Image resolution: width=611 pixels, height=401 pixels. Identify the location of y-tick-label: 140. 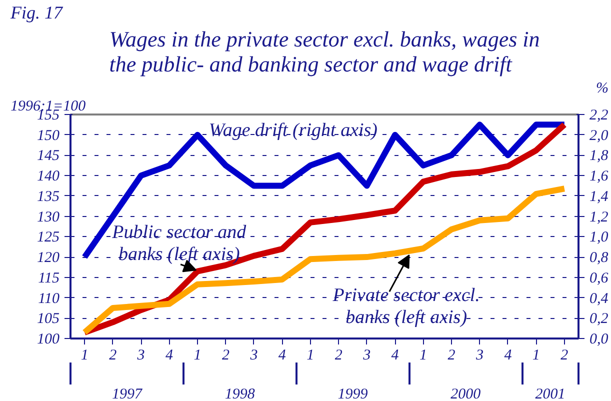
(48, 176).